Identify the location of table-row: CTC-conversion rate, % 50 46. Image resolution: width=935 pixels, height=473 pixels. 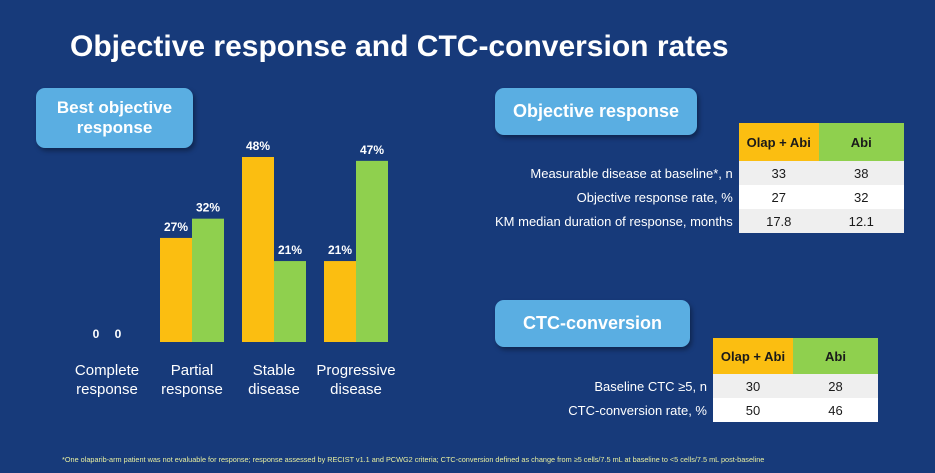
(686, 410).